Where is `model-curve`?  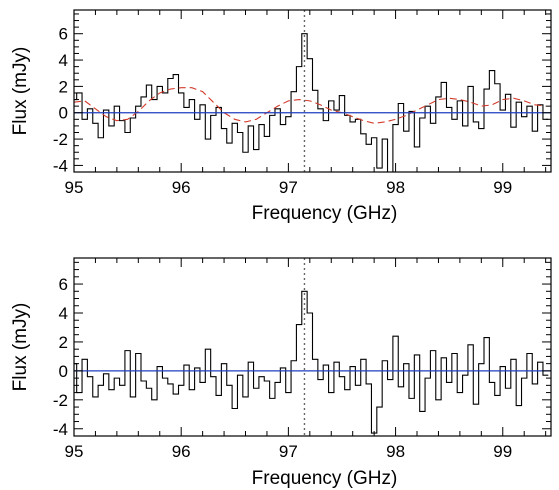
model-curve is located at coordinates (310, 105).